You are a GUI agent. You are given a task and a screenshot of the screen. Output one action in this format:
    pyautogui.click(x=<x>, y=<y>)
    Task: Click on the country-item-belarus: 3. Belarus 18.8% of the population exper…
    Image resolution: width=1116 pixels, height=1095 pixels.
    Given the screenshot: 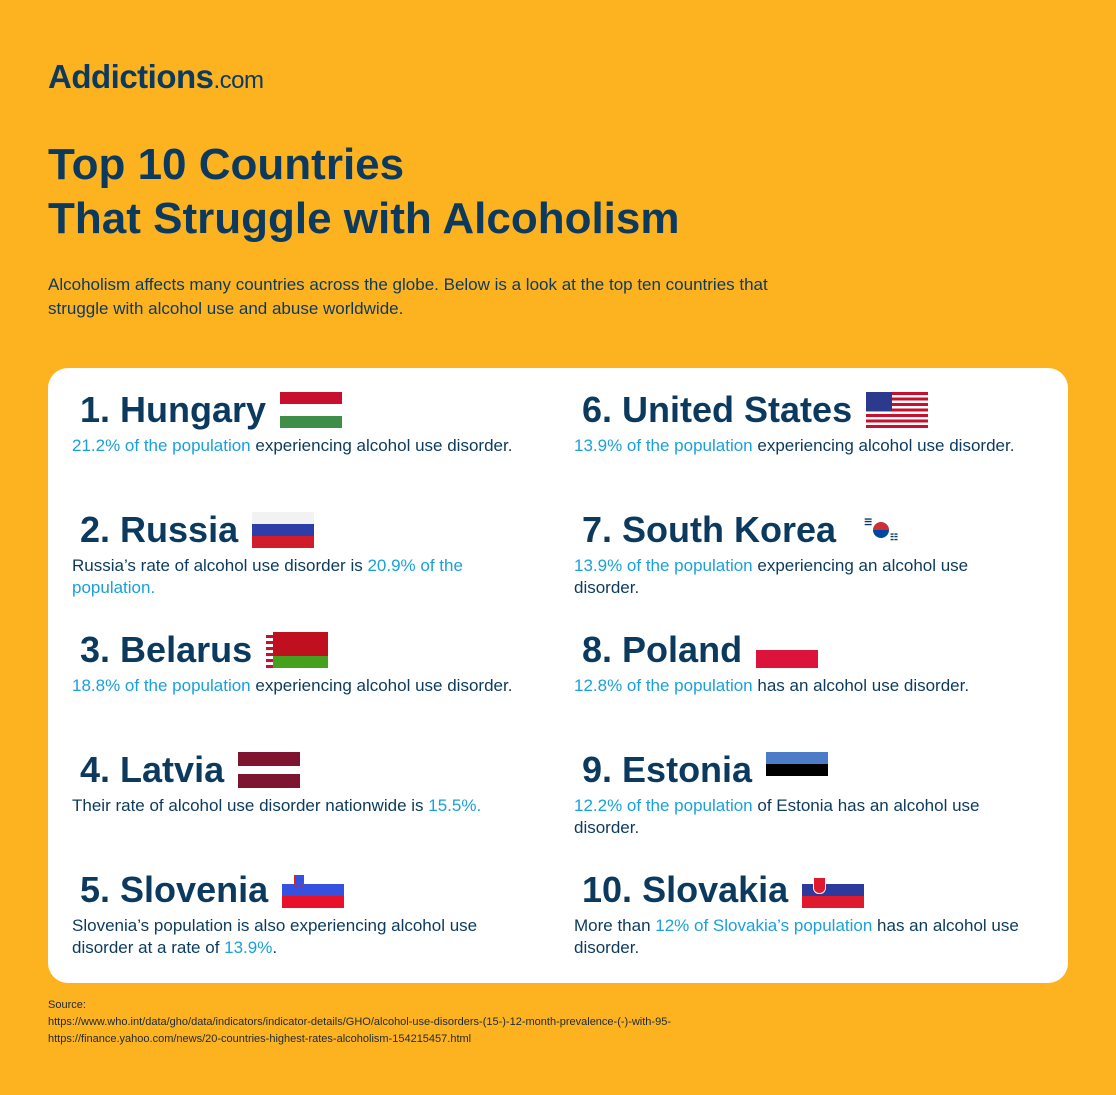 What is the action you would take?
    pyautogui.click(x=302, y=662)
    